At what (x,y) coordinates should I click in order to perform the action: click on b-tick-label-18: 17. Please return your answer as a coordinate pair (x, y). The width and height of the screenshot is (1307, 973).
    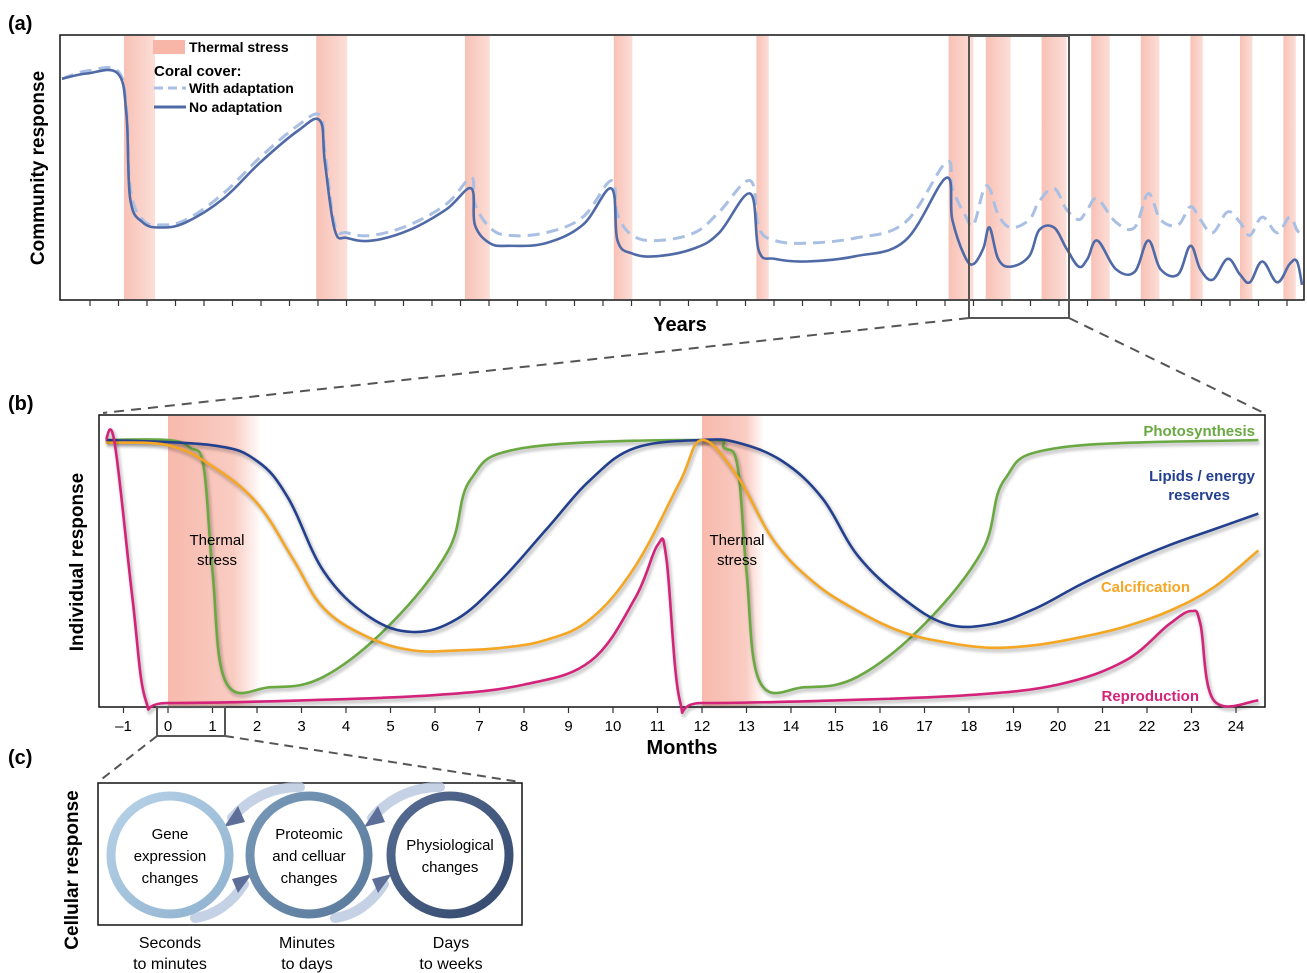
    Looking at the image, I should click on (924, 726).